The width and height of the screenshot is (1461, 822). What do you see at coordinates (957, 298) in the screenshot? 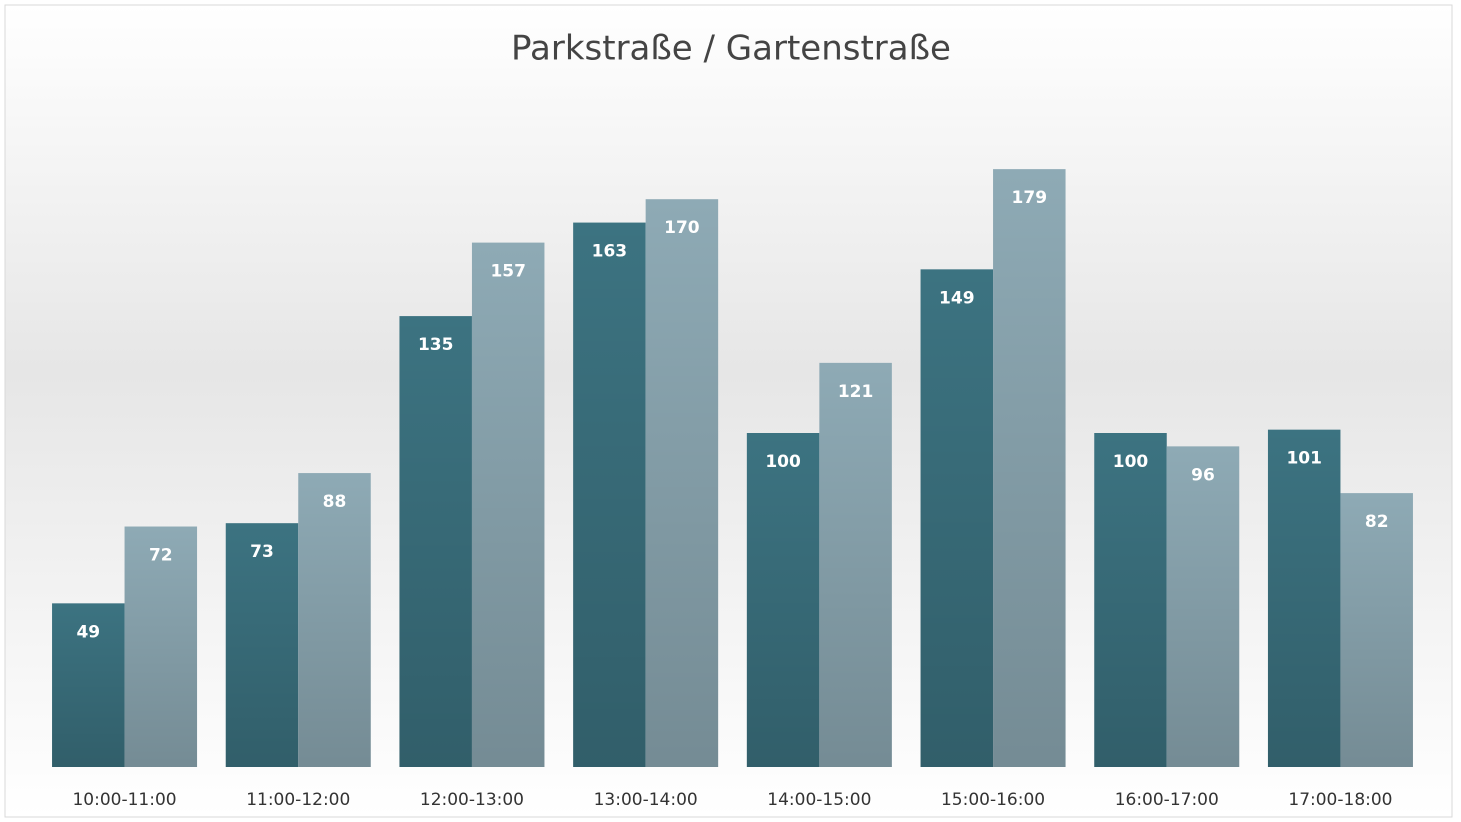
I see `data-label: 149` at bounding box center [957, 298].